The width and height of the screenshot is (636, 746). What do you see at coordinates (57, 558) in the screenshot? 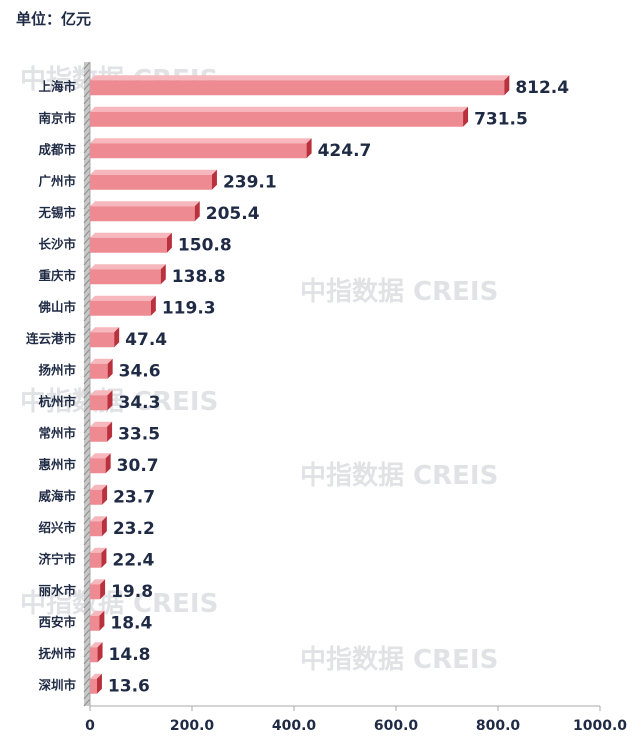
I see `category-label: 济宁市` at bounding box center [57, 558].